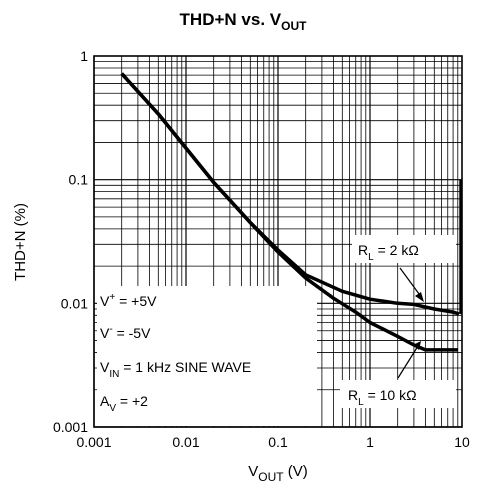 This screenshot has height=495, width=486. What do you see at coordinates (278, 473) in the screenshot?
I see `x-axis-label: VOUT (V)` at bounding box center [278, 473].